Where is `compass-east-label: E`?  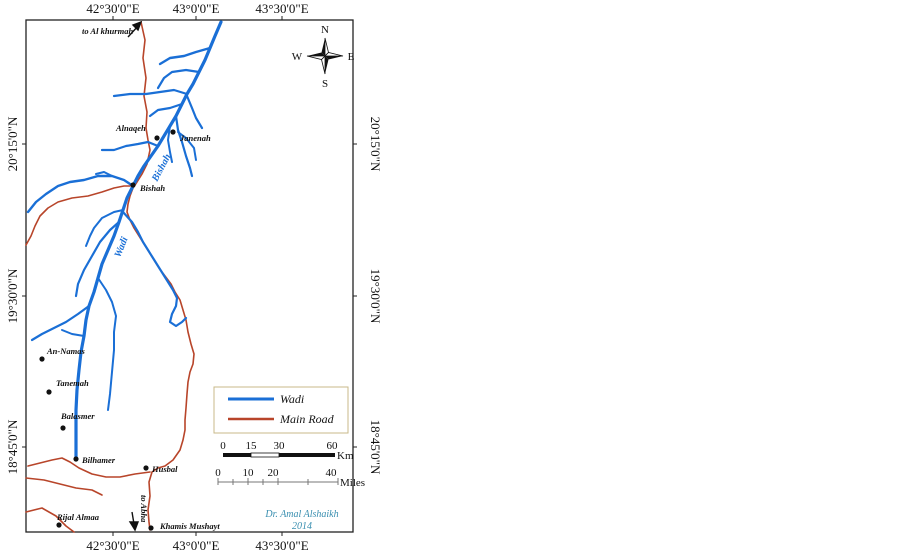 compass-east-label: E is located at coordinates (351, 57).